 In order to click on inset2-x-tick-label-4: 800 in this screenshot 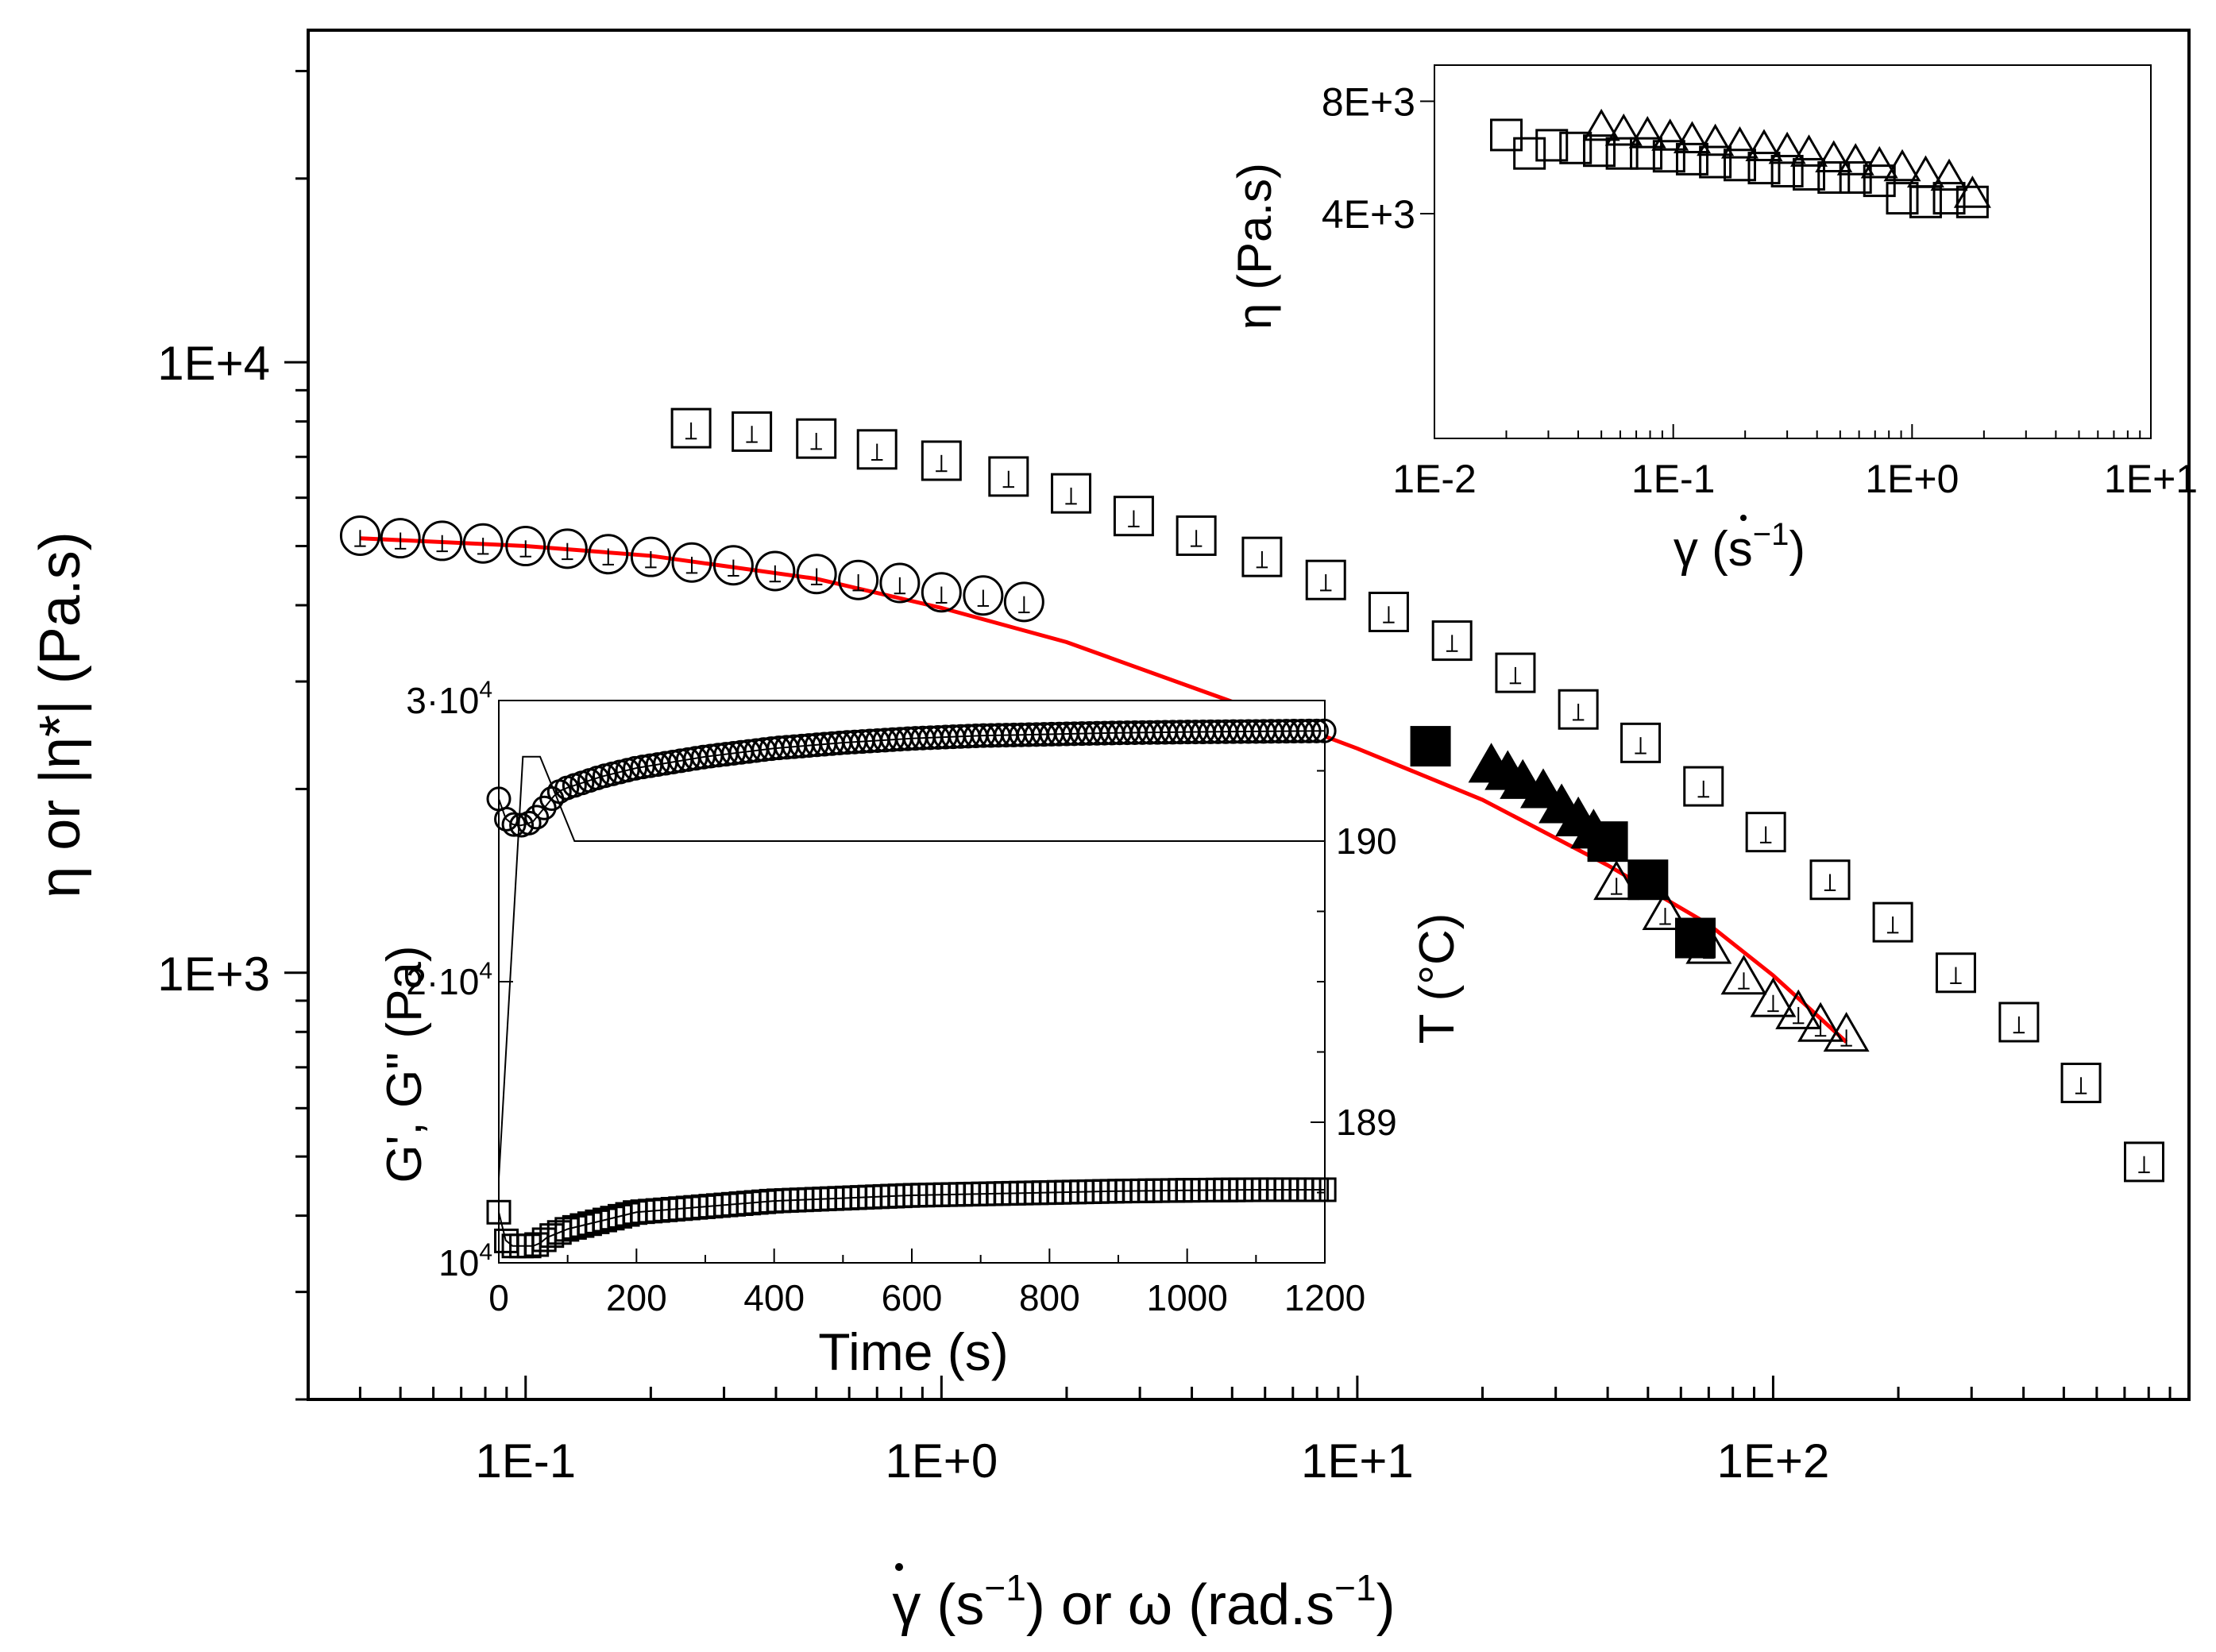, I will do `click(1049, 1297)`.